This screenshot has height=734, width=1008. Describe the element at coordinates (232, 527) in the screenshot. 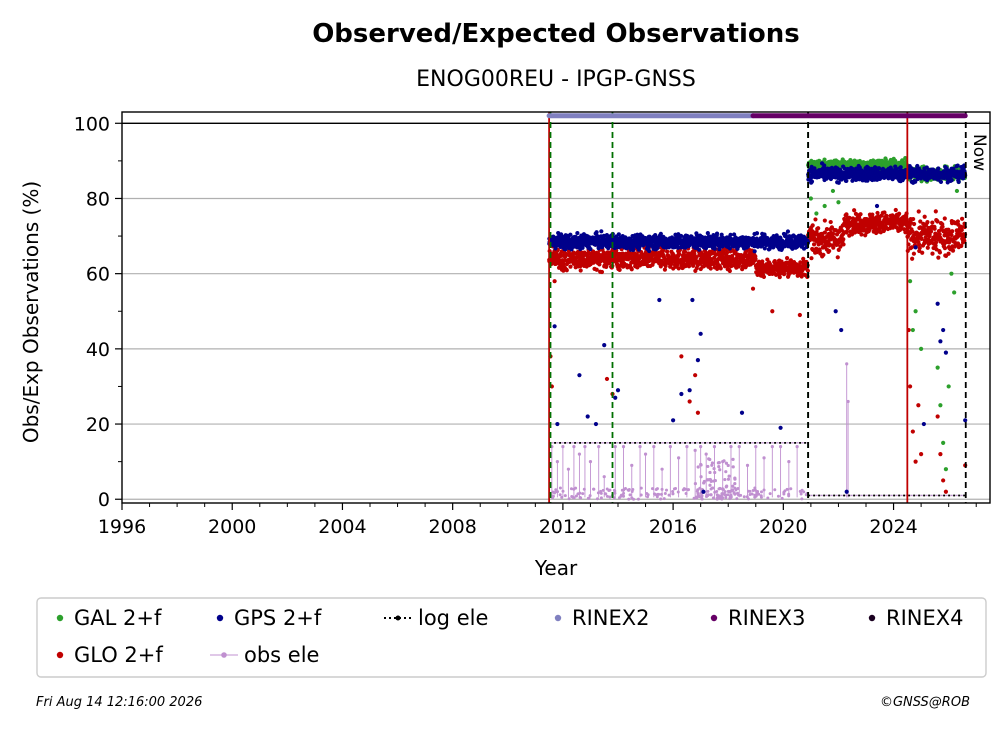

I see `x-tick-label: 2000` at that location.